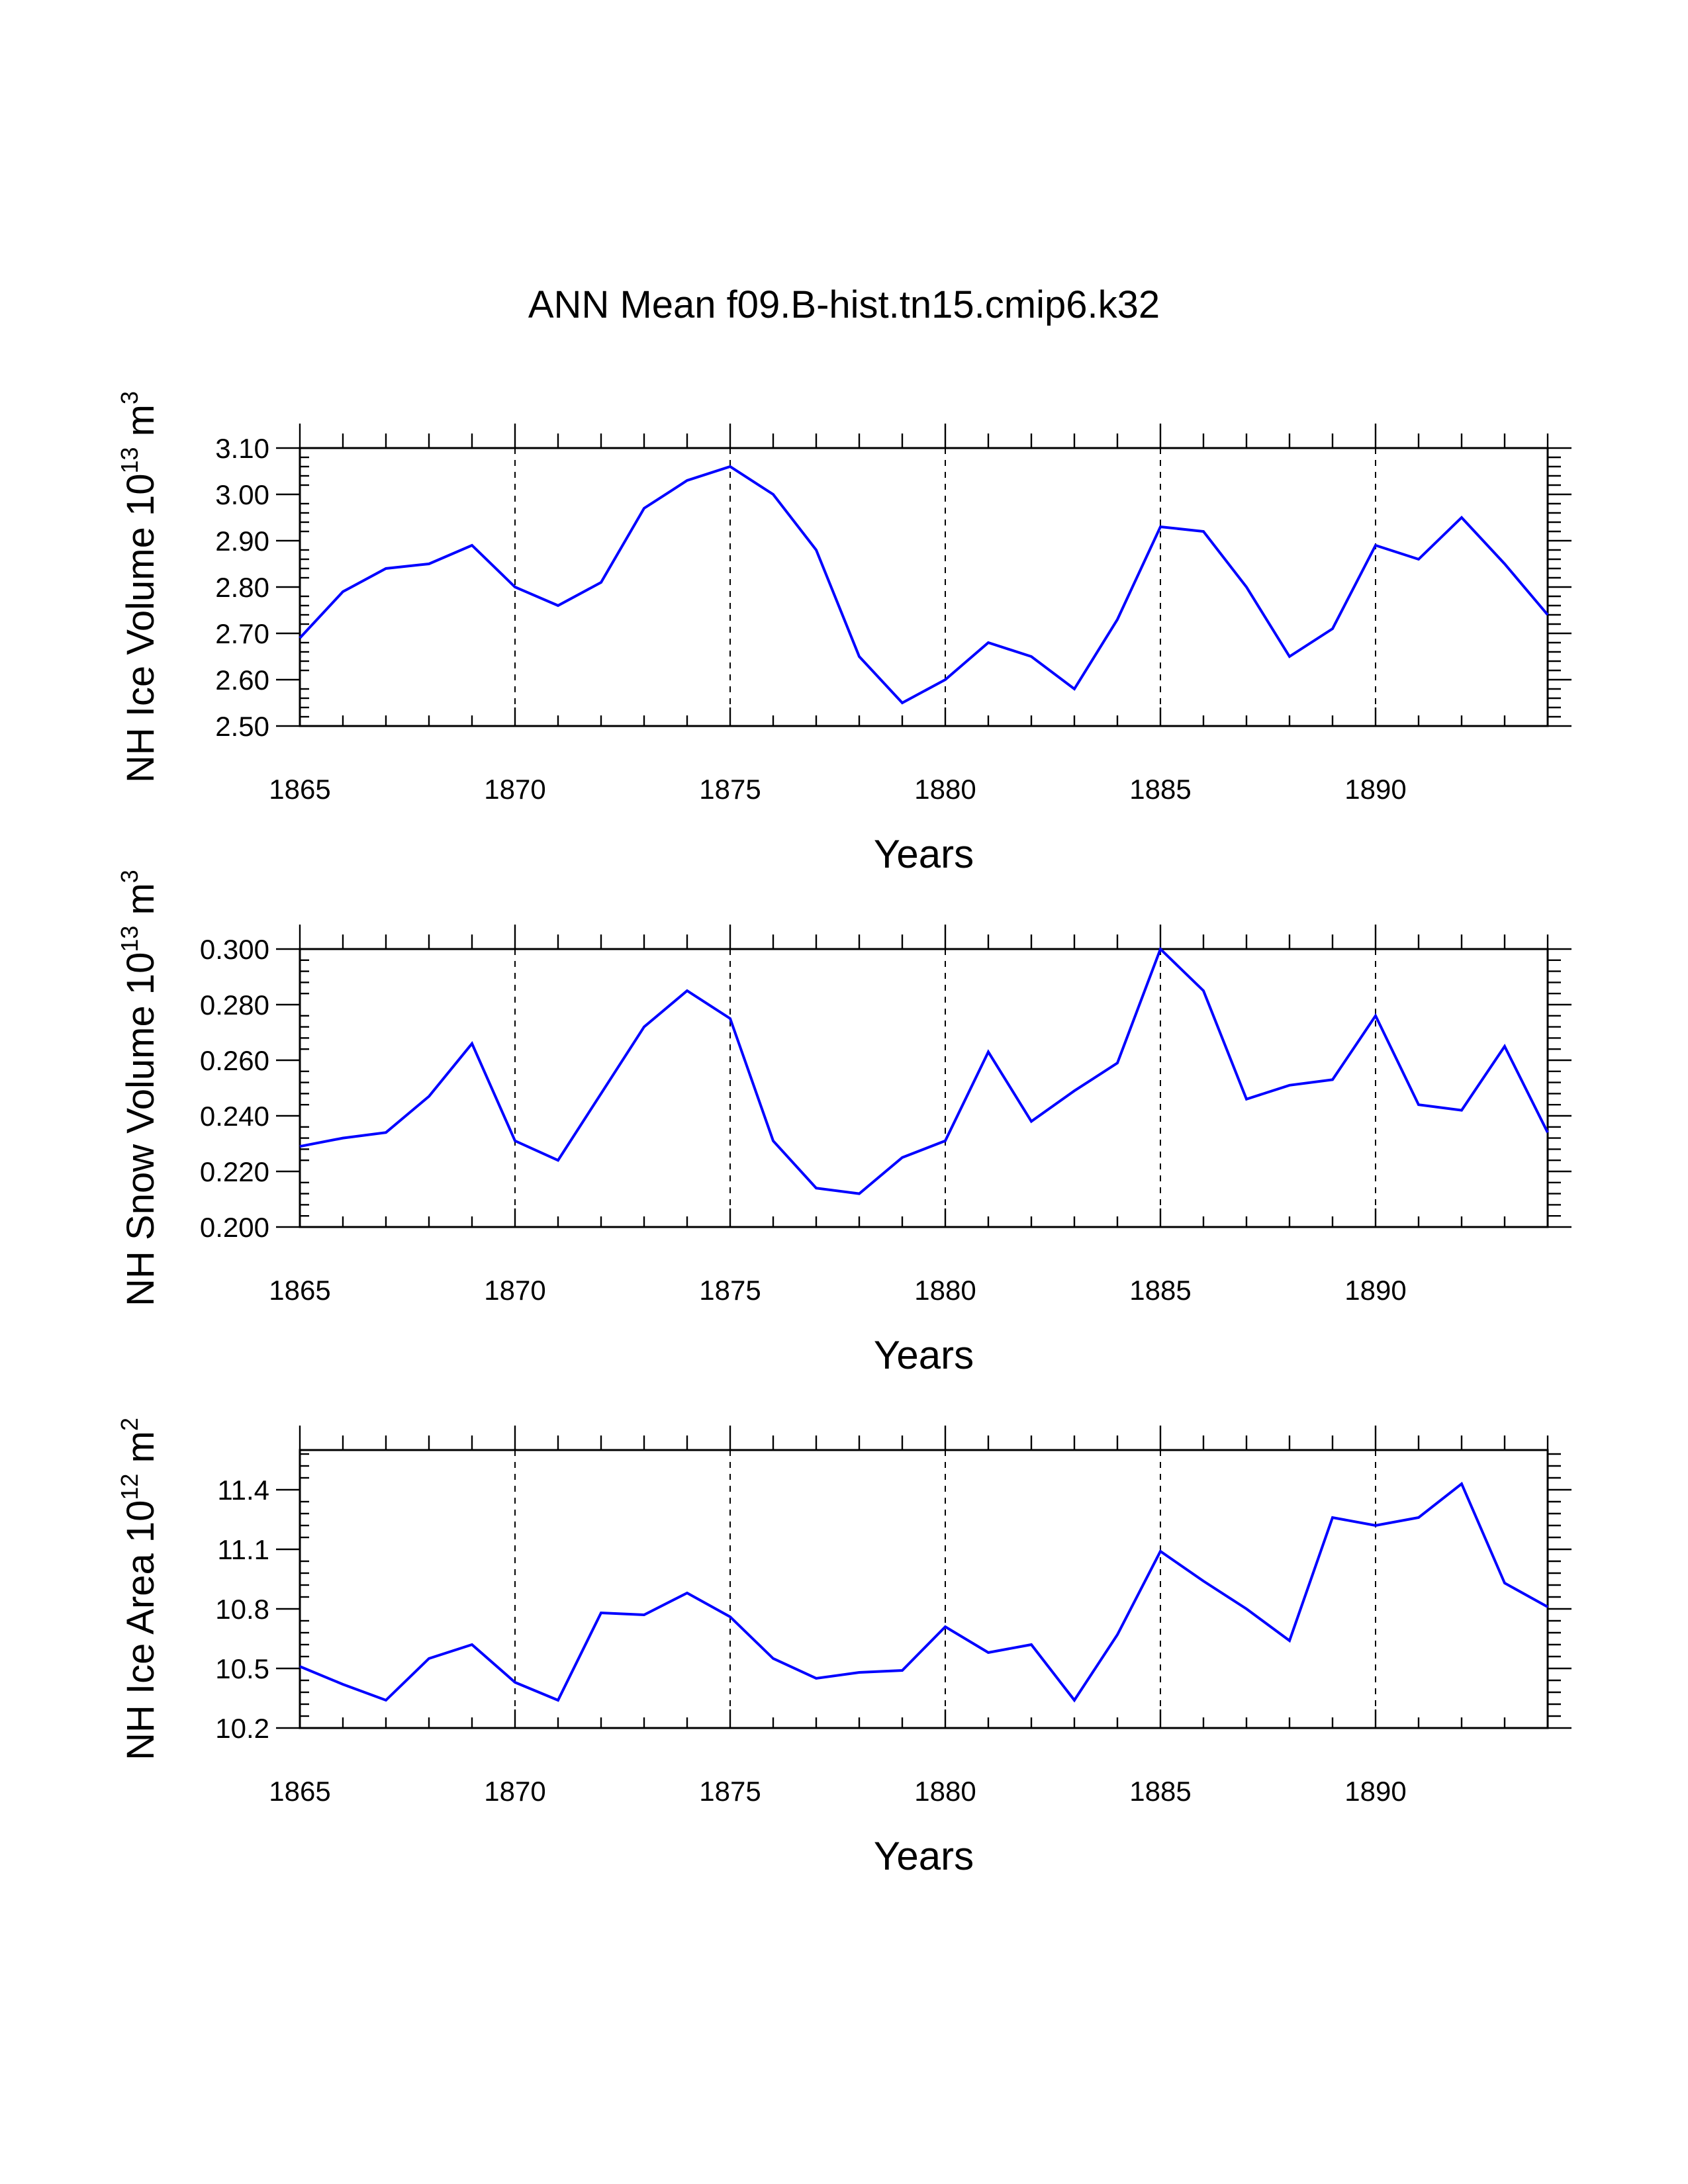 The height and width of the screenshot is (2184, 1688). What do you see at coordinates (234, 1171) in the screenshot?
I see `panel2-y-tick-label: 0.220` at bounding box center [234, 1171].